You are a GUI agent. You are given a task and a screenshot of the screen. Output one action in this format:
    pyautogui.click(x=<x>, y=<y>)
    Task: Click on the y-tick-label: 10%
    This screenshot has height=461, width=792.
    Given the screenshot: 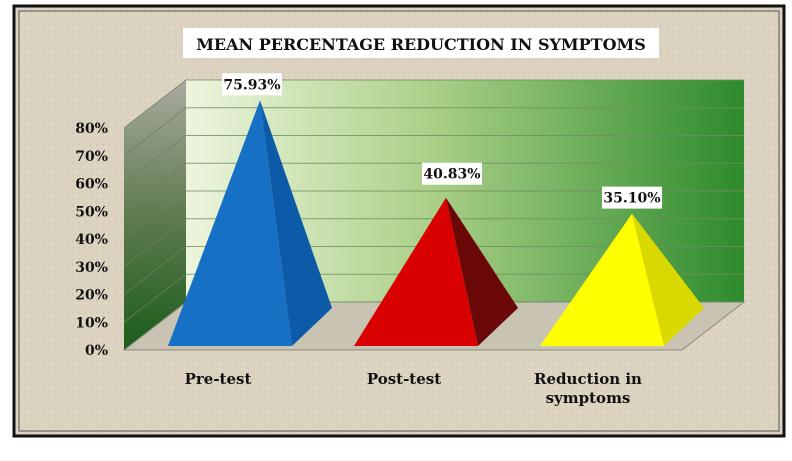 What is the action you would take?
    pyautogui.click(x=91, y=323)
    